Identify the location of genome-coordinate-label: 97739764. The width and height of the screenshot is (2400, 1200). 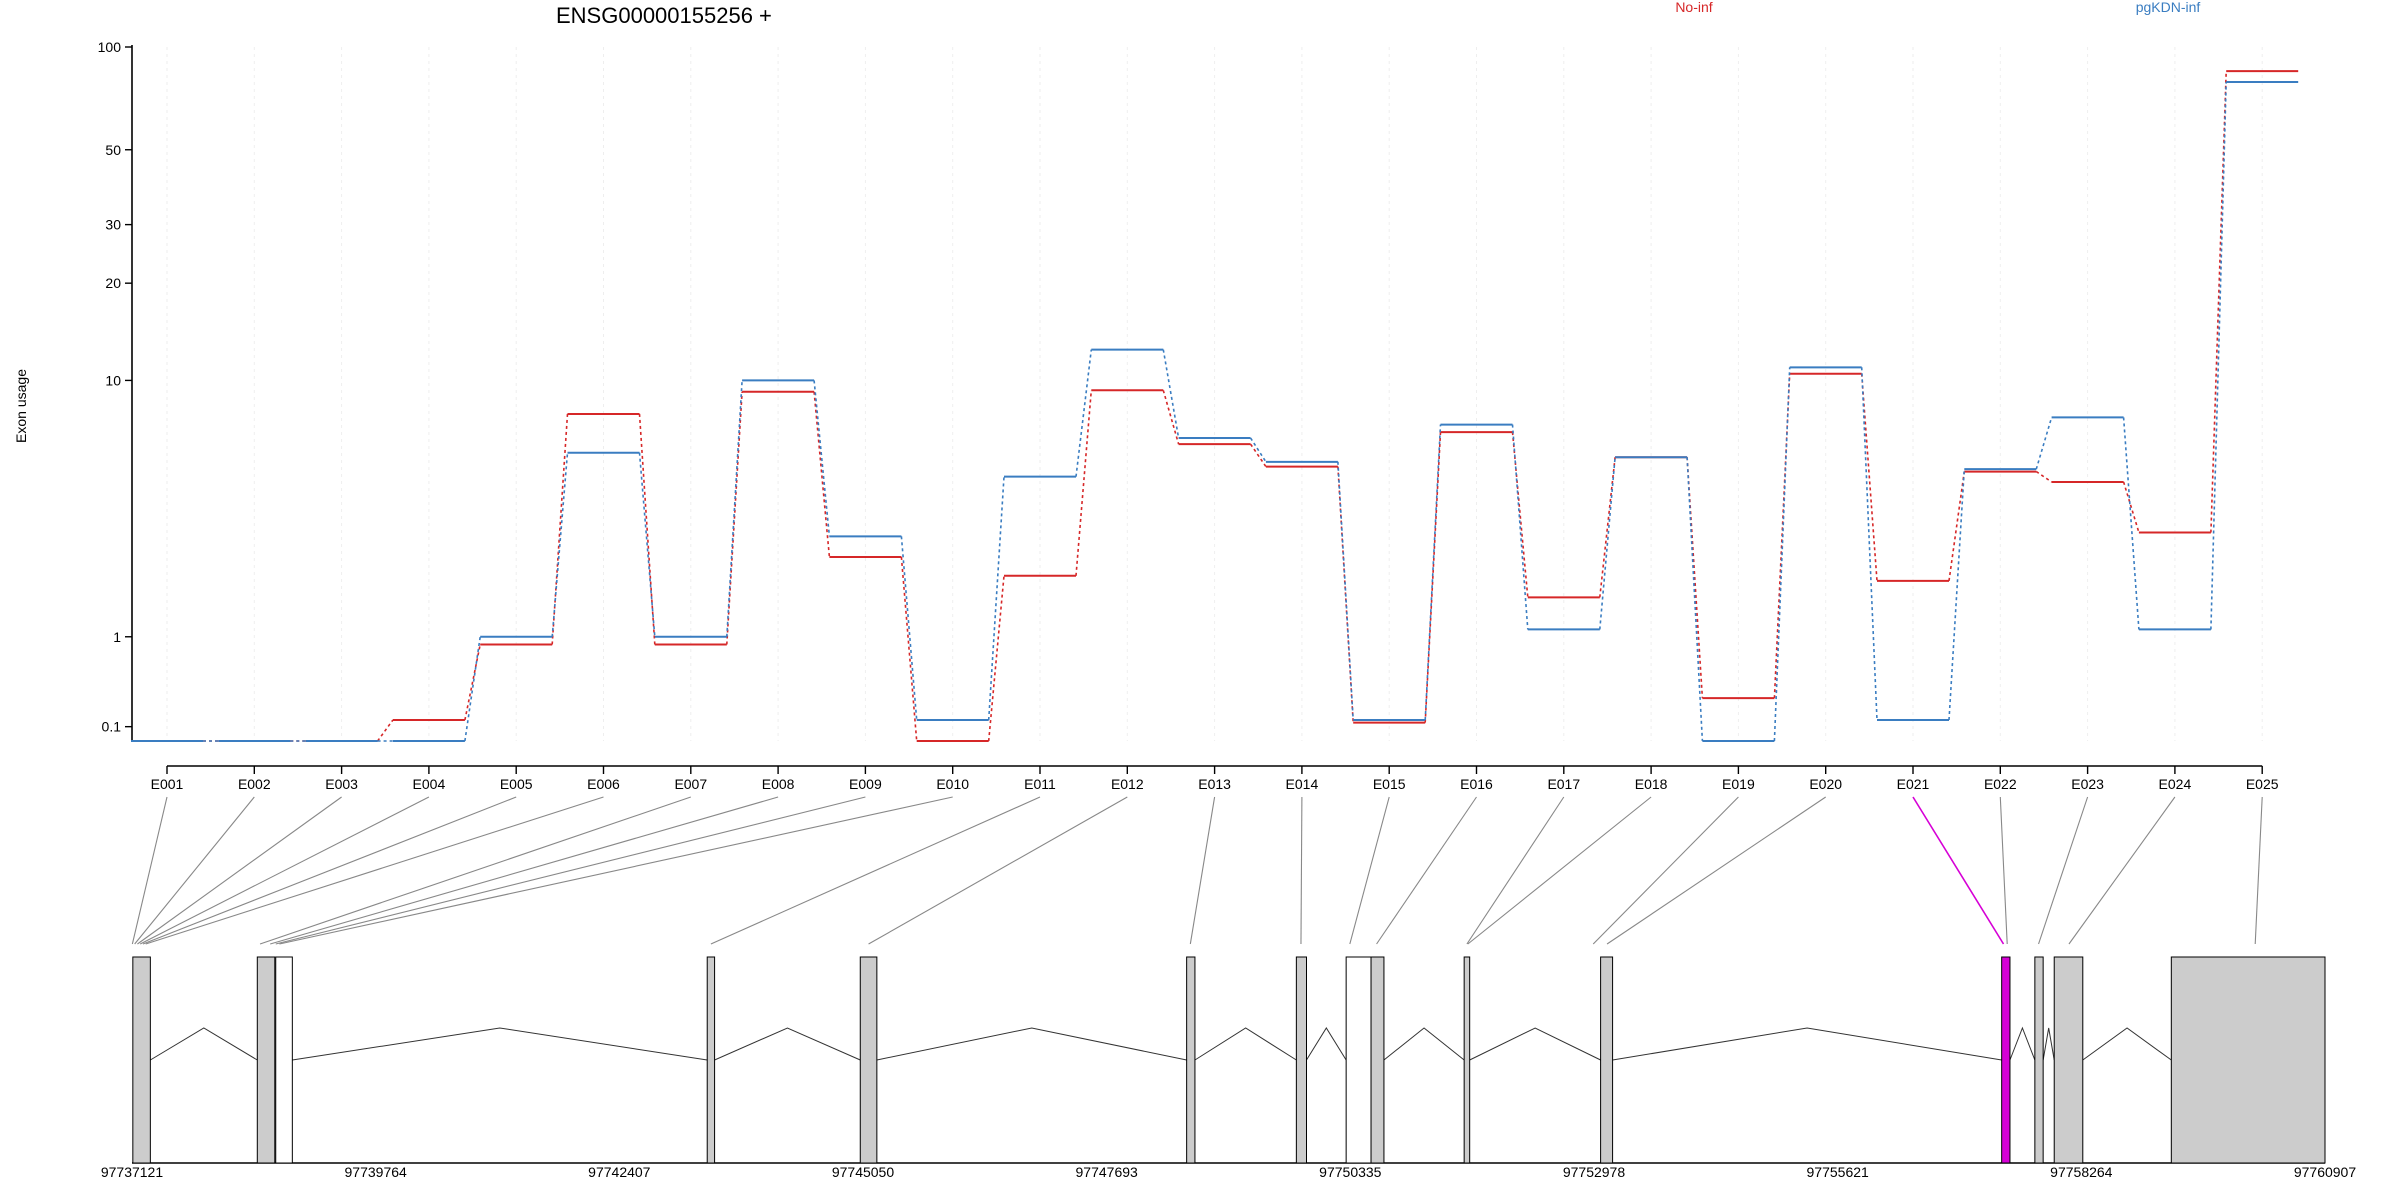
(376, 1172).